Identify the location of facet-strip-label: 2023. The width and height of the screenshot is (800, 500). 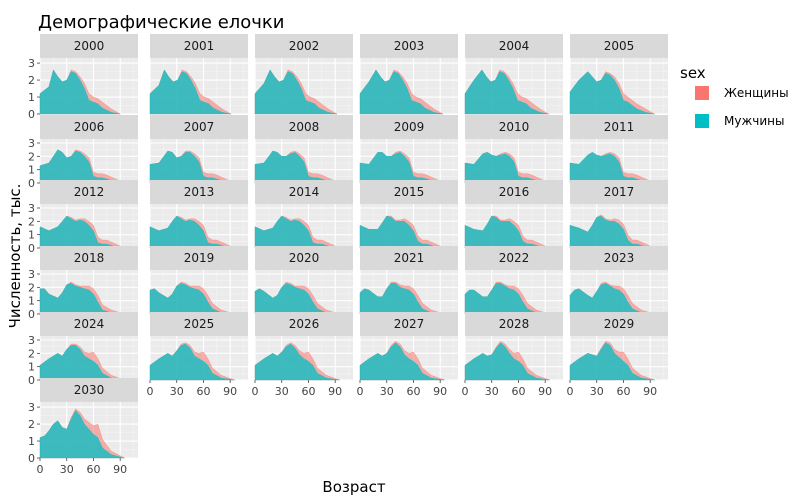
(619, 258).